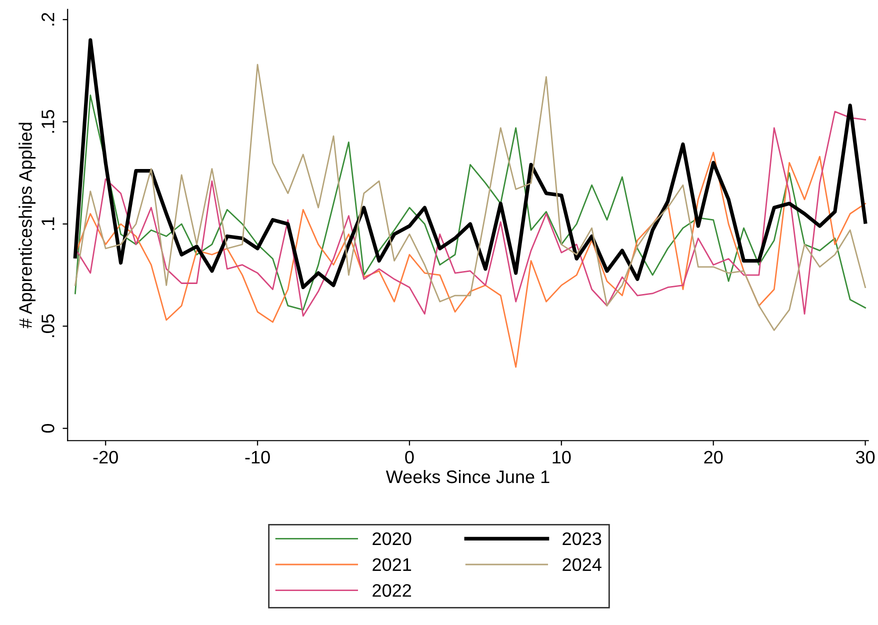  I want to click on legend-label: 2024, so click(582, 564).